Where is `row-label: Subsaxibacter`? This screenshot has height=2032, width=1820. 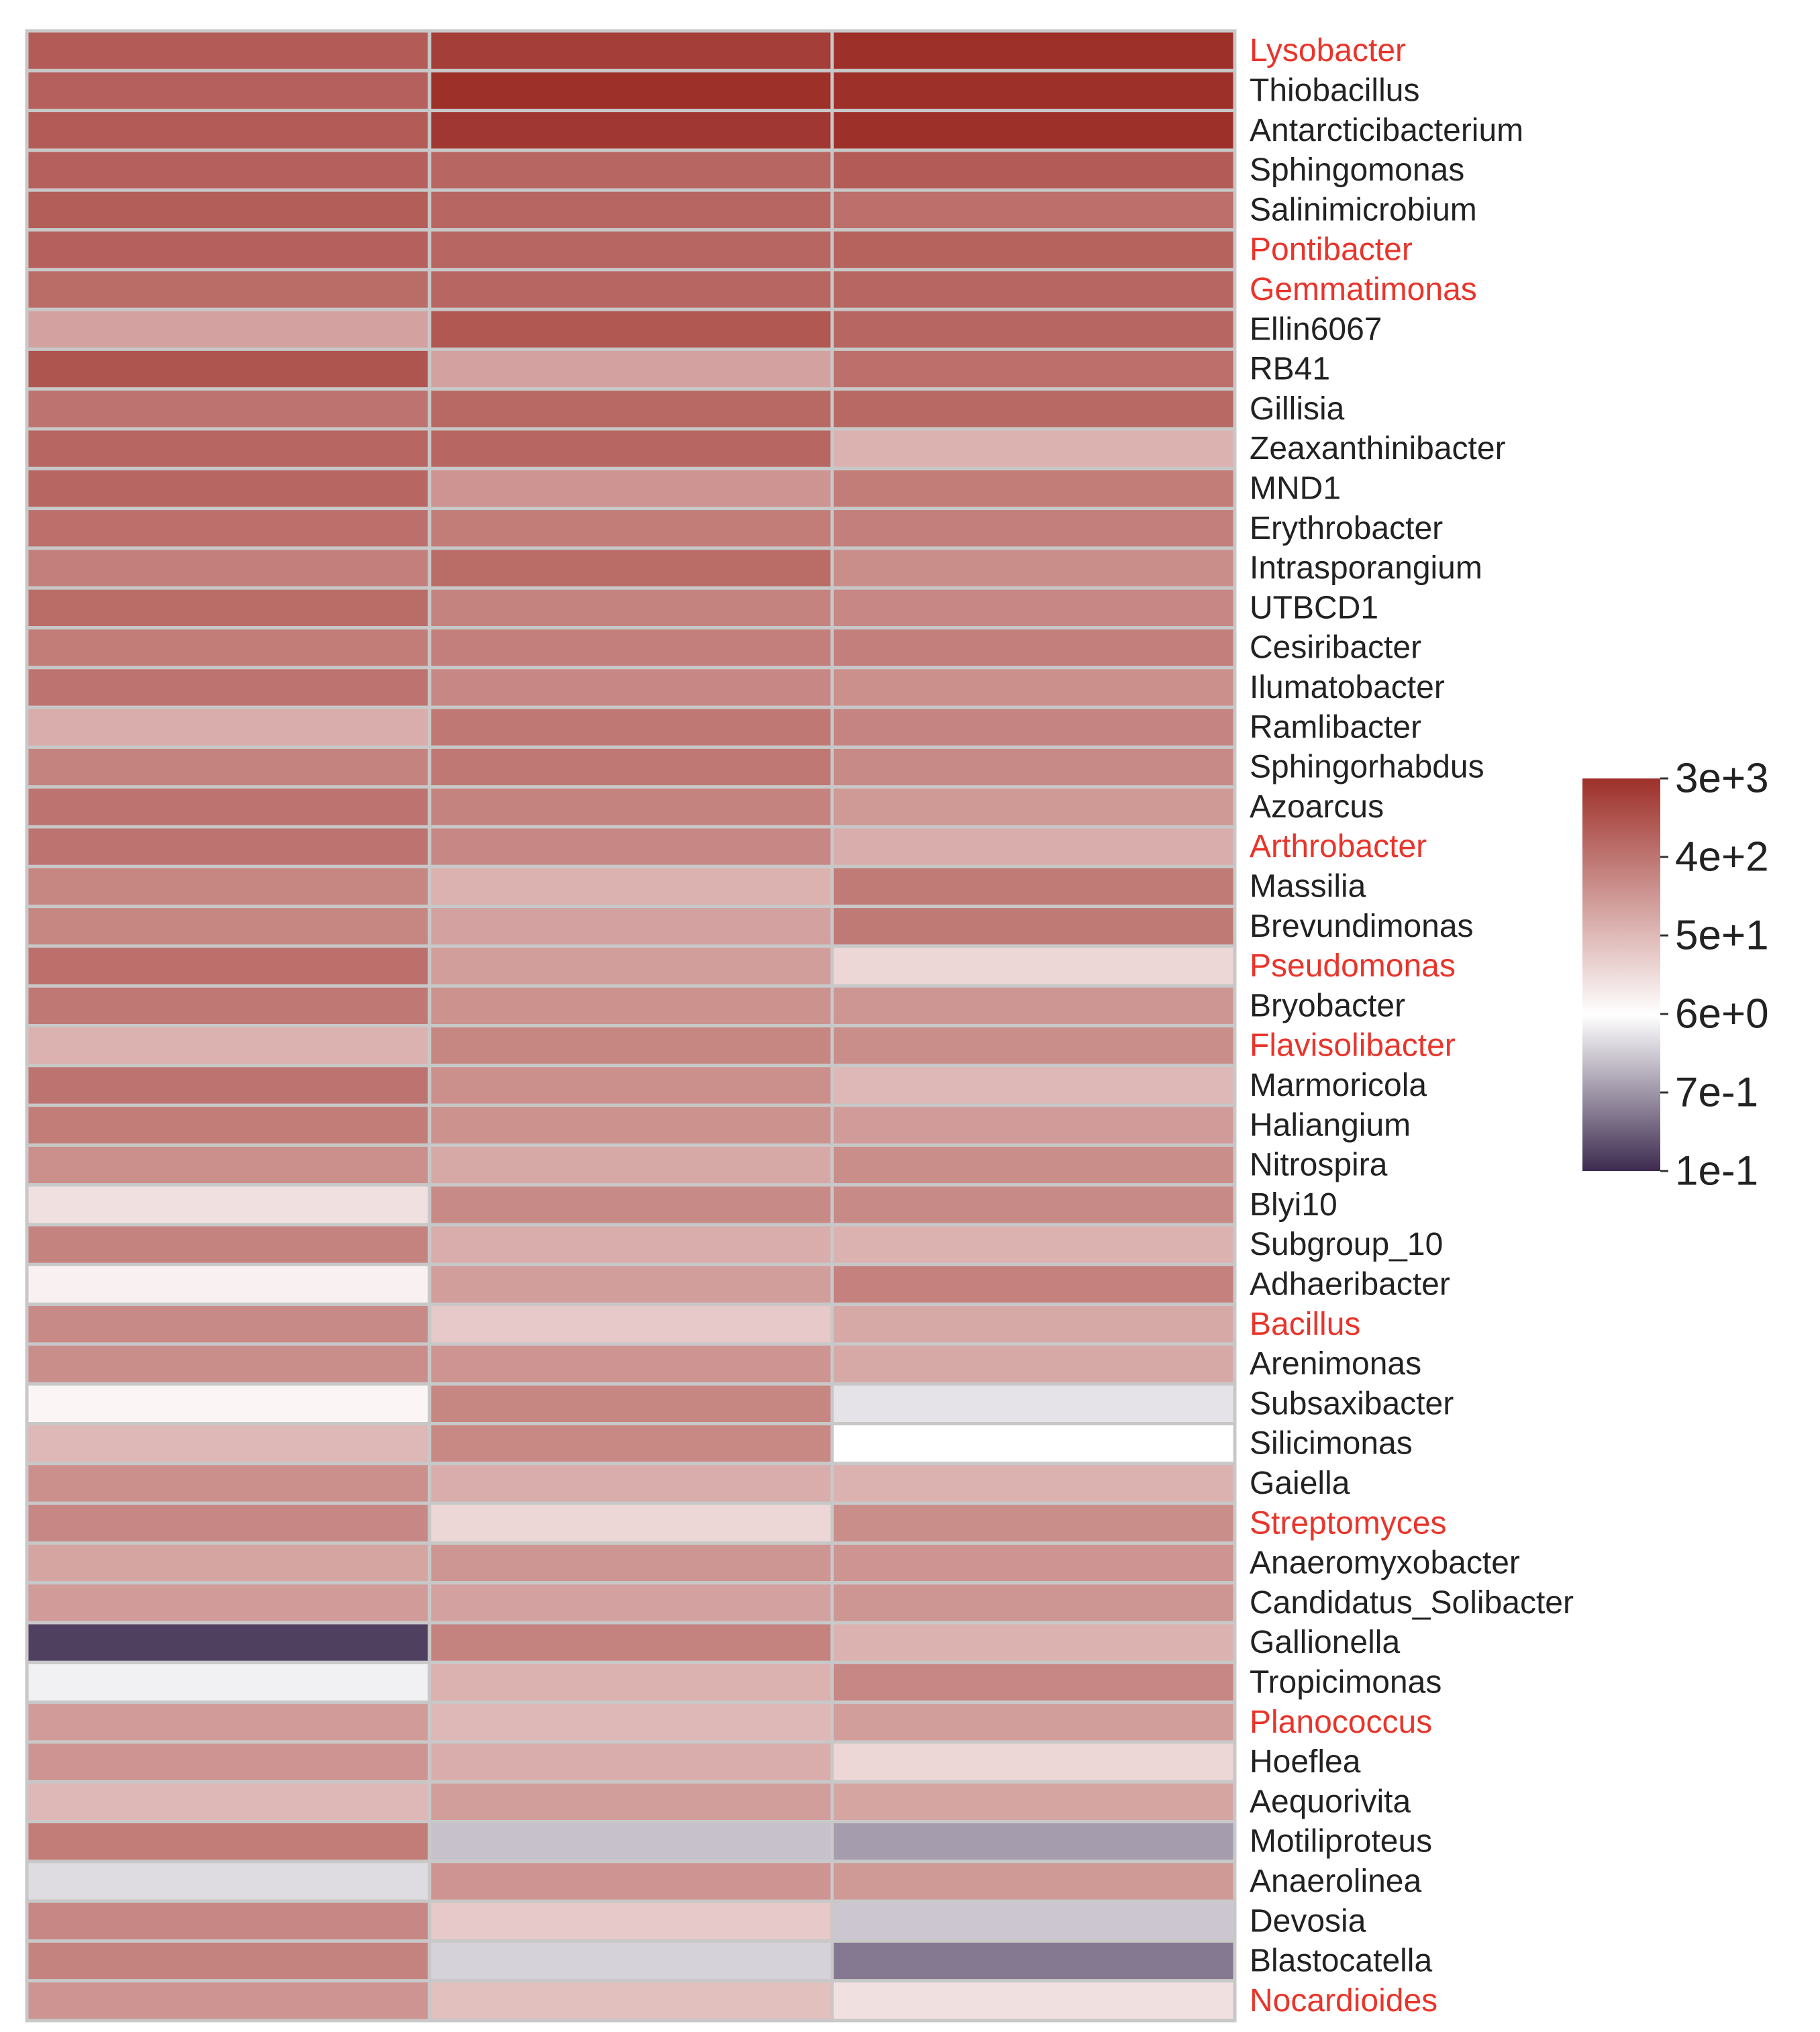
row-label: Subsaxibacter is located at coordinates (1352, 1404).